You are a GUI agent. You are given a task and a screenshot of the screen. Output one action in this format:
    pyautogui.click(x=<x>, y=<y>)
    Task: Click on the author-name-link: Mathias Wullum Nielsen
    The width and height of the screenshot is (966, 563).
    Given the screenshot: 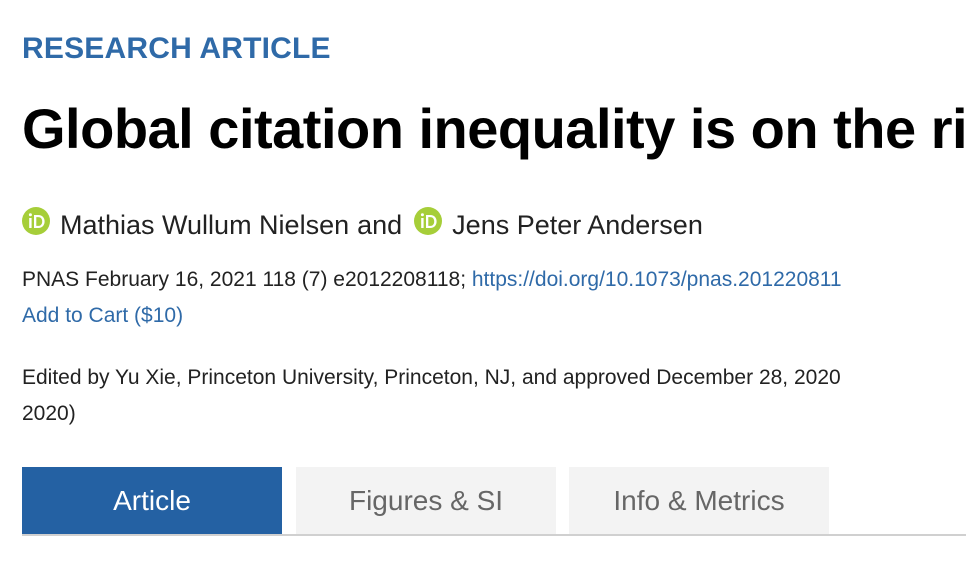 What is the action you would take?
    pyautogui.click(x=205, y=224)
    